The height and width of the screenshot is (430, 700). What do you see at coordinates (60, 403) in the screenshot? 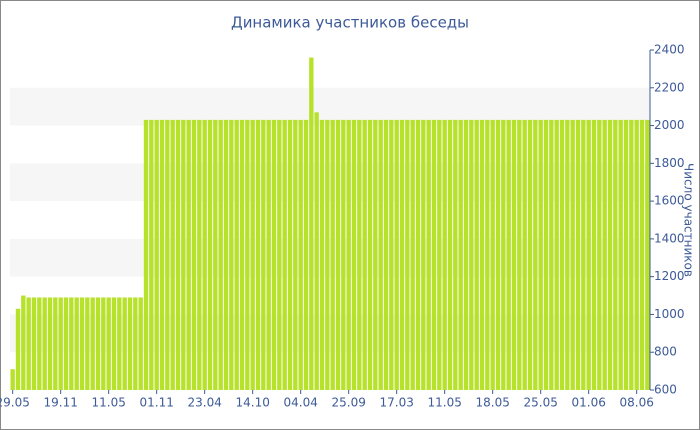
I see `x-tick-label: 19.11` at bounding box center [60, 403].